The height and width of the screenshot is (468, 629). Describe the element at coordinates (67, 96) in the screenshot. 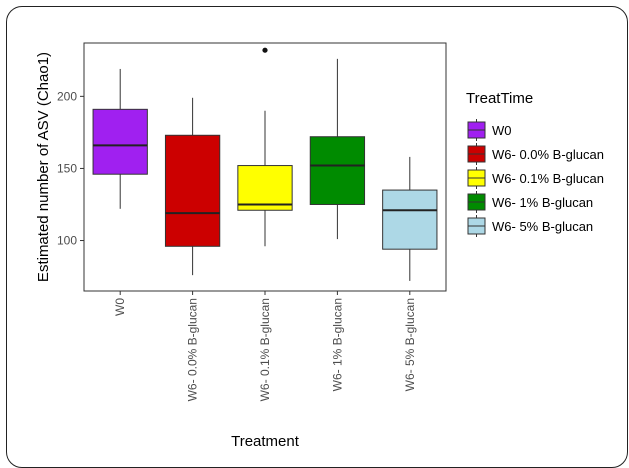

I see `y-tick-label: 200` at that location.